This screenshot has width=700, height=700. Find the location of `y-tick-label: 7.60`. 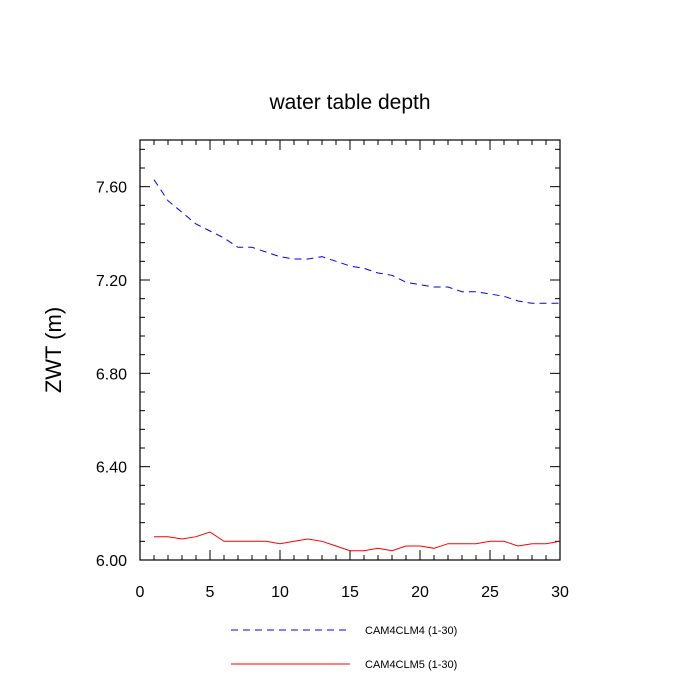

y-tick-label: 7.60 is located at coordinates (111, 188).